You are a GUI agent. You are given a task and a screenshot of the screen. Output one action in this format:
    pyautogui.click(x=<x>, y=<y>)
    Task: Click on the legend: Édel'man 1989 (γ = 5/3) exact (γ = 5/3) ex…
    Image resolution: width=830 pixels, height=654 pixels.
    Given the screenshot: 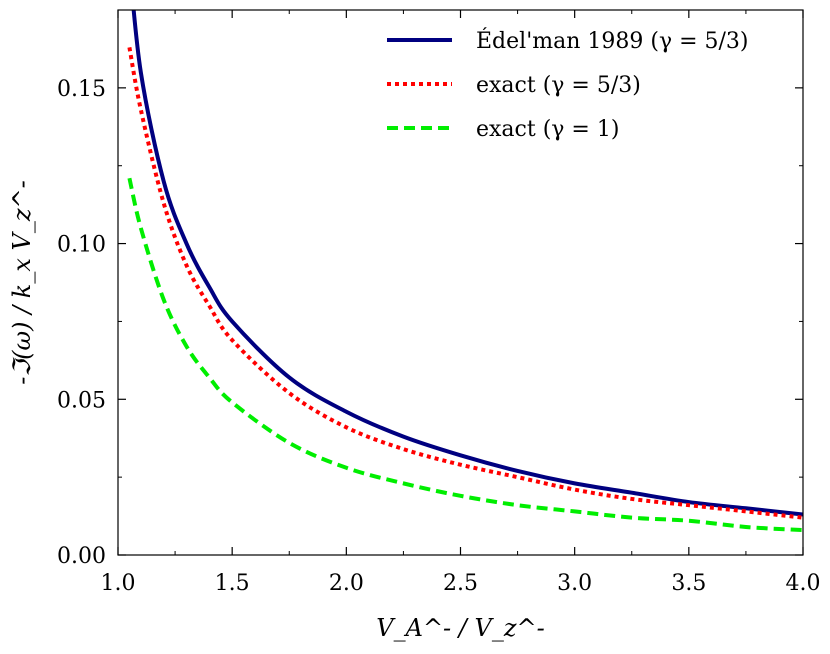 What is the action you would take?
    pyautogui.click(x=568, y=84)
    